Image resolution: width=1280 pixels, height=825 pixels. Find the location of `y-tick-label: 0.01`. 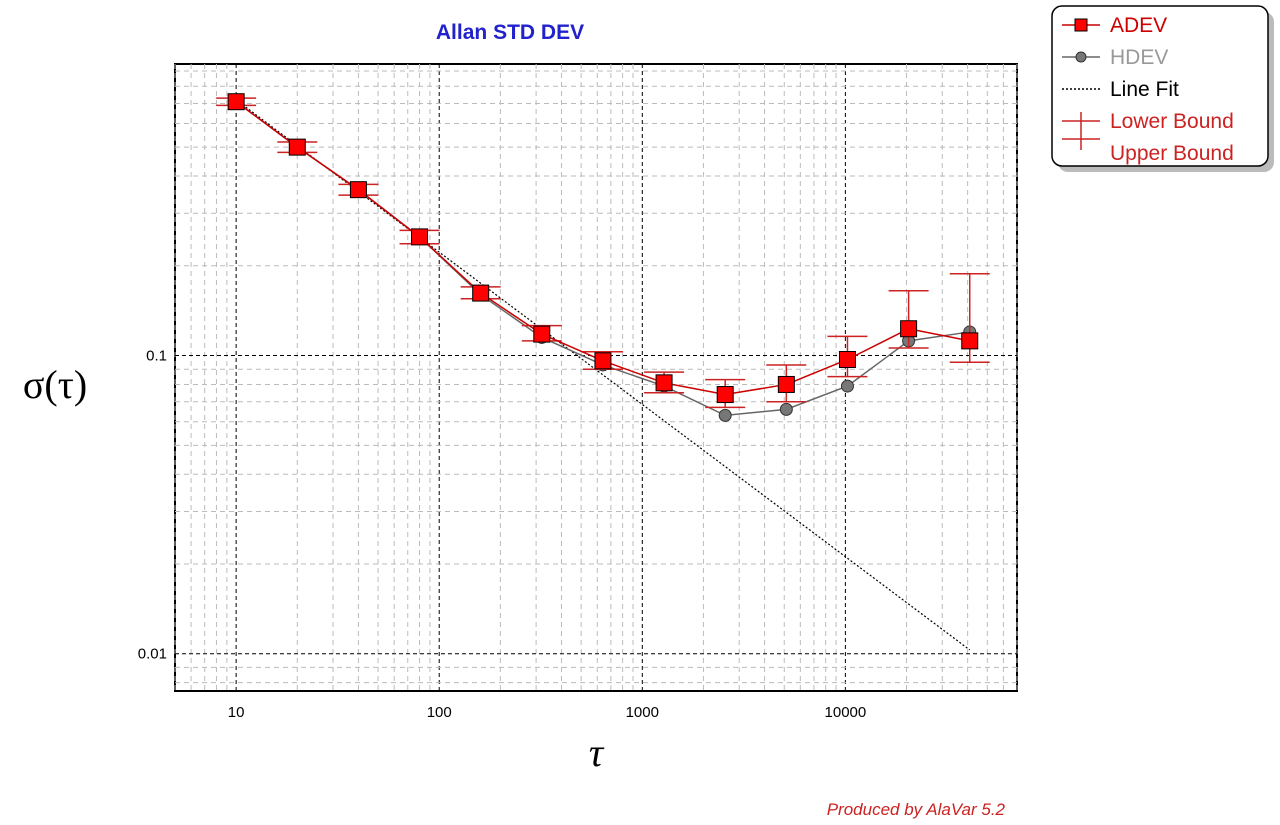

y-tick-label: 0.01 is located at coordinates (152, 654).